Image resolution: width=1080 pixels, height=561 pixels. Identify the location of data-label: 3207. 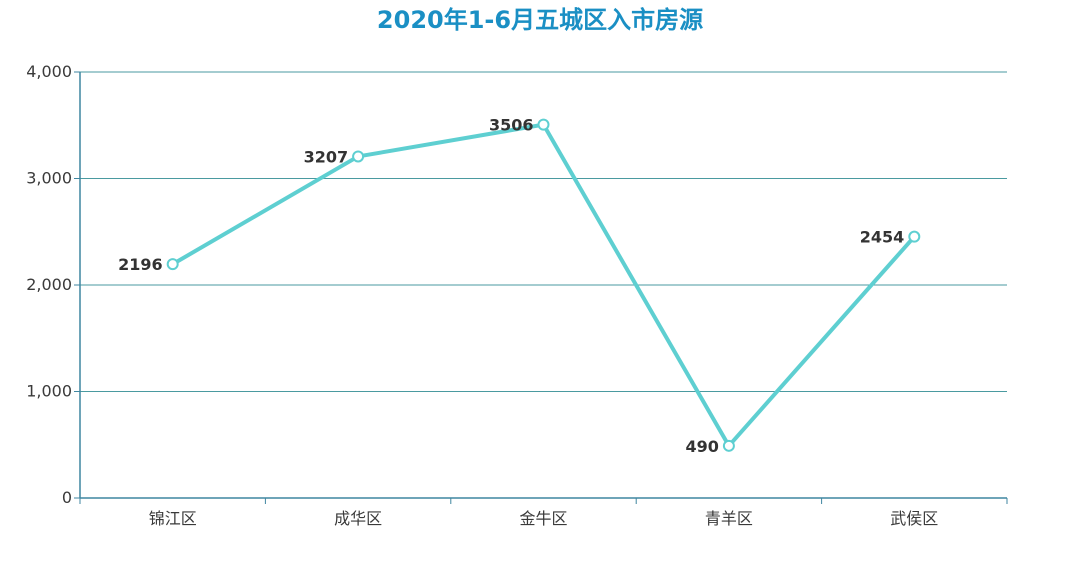
(326, 156).